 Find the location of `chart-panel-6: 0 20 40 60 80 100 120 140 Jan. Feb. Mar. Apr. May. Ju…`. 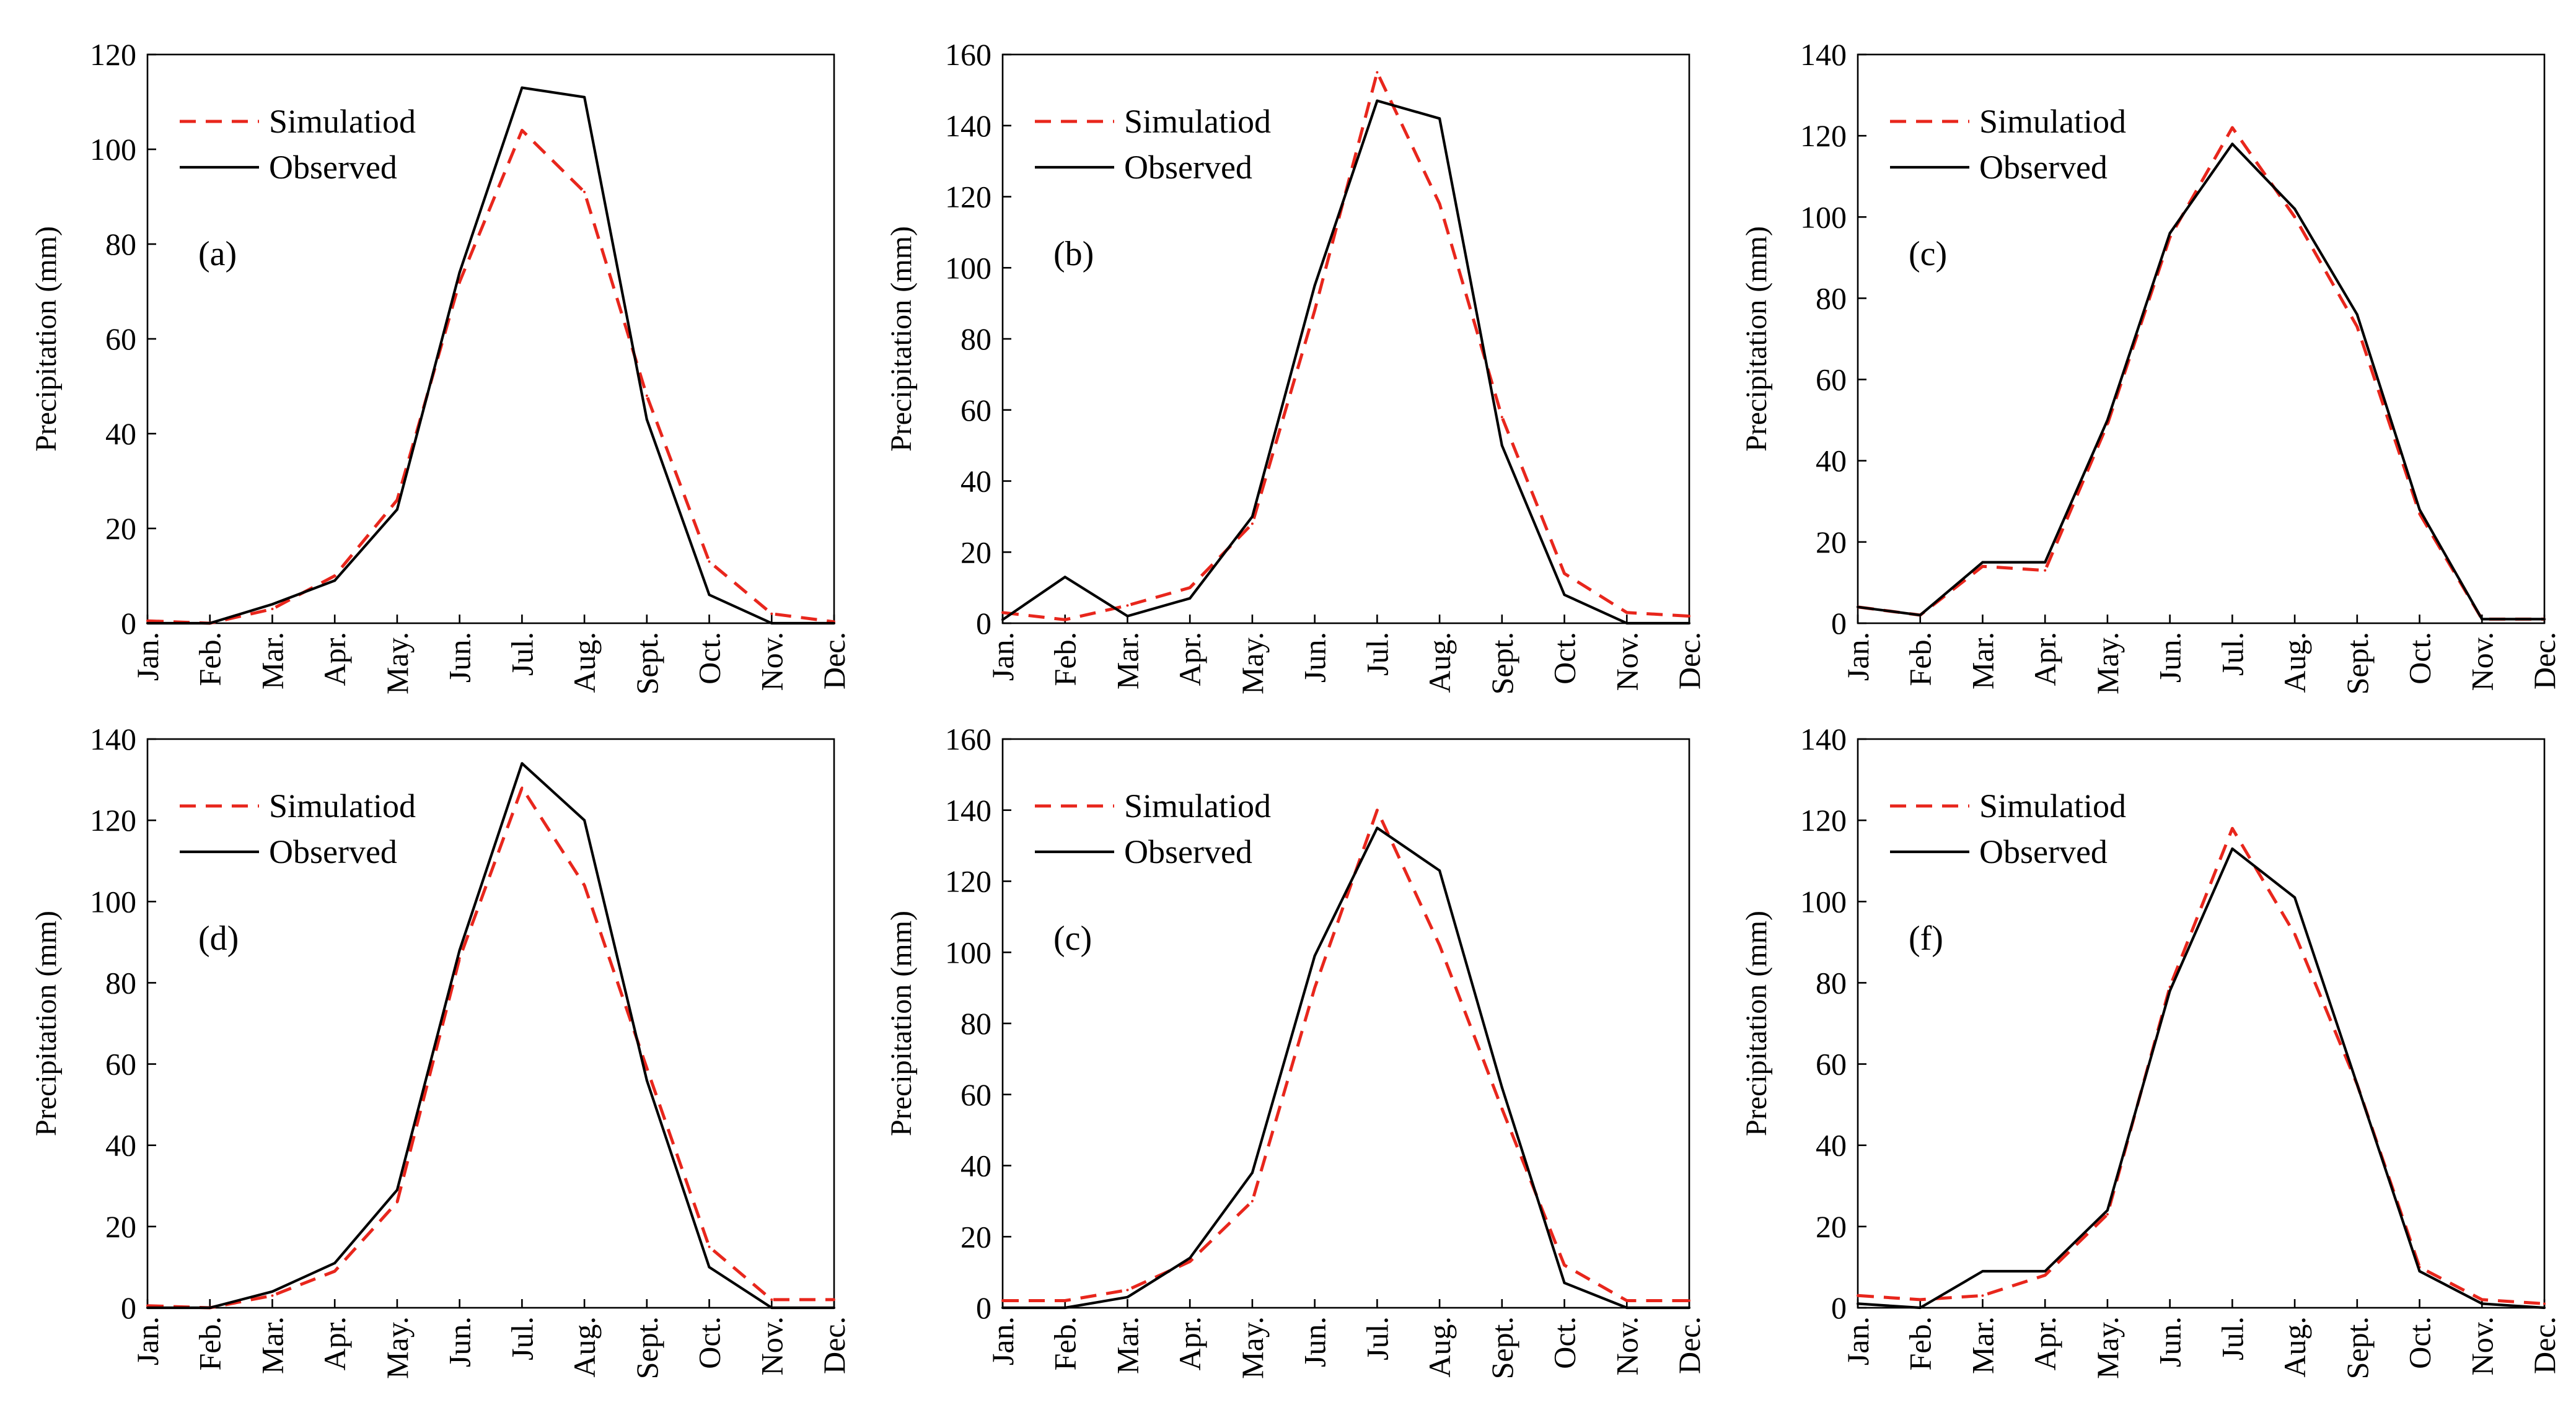

chart-panel-6: 0 20 40 60 80 100 120 140 Jan. Feb. Mar. Apr. May. Ju… is located at coordinates (2151, 1050).